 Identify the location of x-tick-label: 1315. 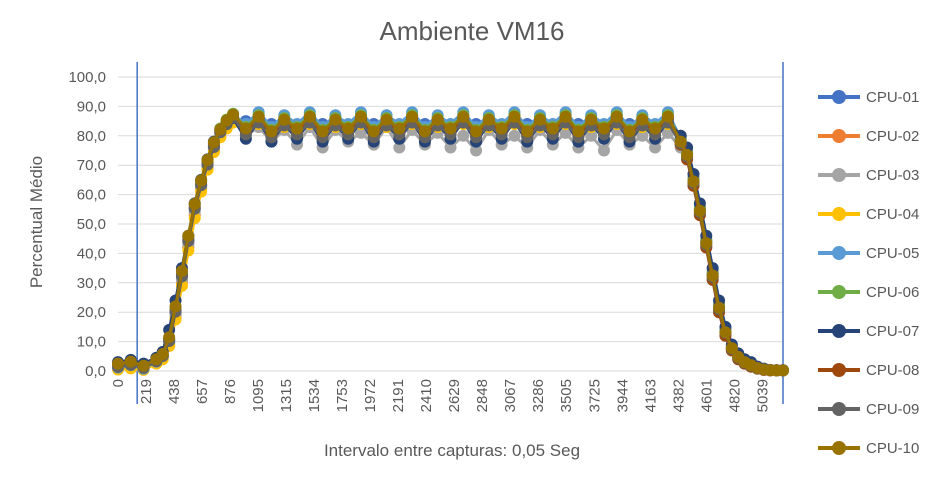
(286, 395).